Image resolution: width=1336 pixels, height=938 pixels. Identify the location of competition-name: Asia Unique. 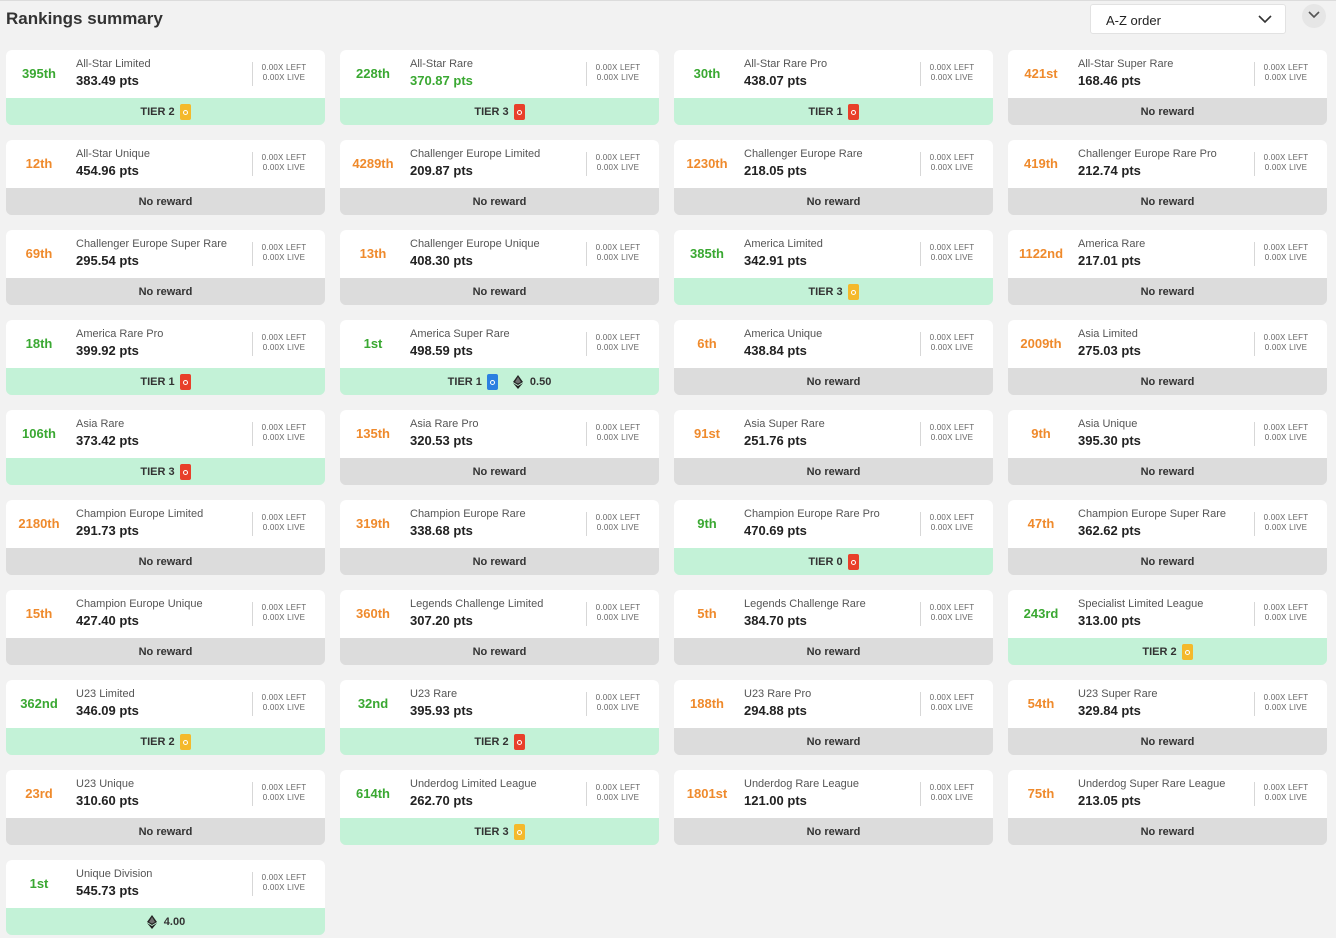
(1108, 424).